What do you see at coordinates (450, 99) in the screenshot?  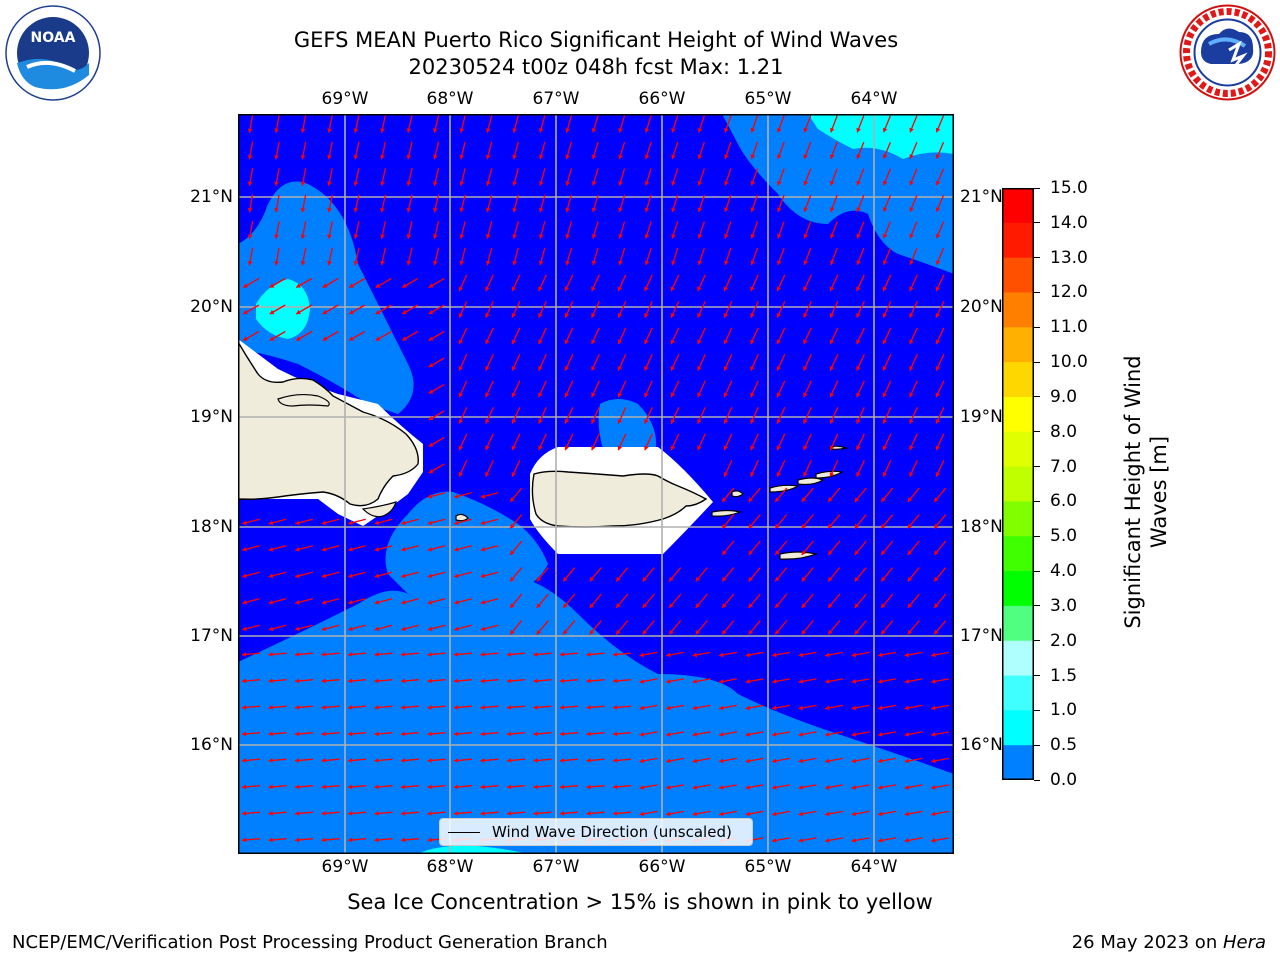 I see `lon-label-top: 68°W` at bounding box center [450, 99].